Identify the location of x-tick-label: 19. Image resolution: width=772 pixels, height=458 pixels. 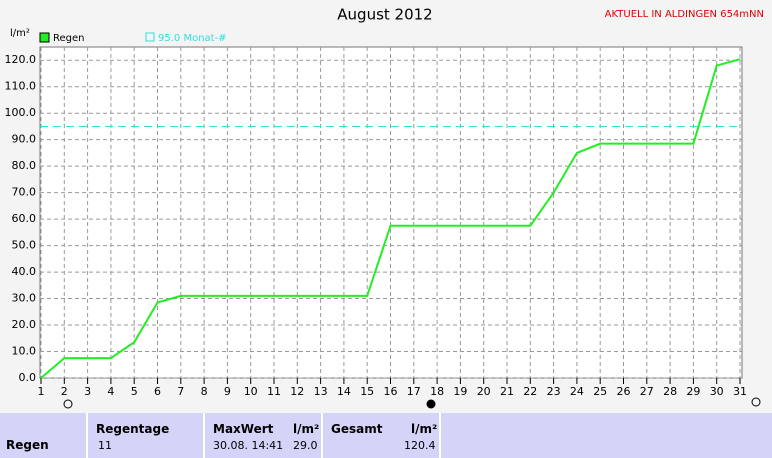
(460, 391).